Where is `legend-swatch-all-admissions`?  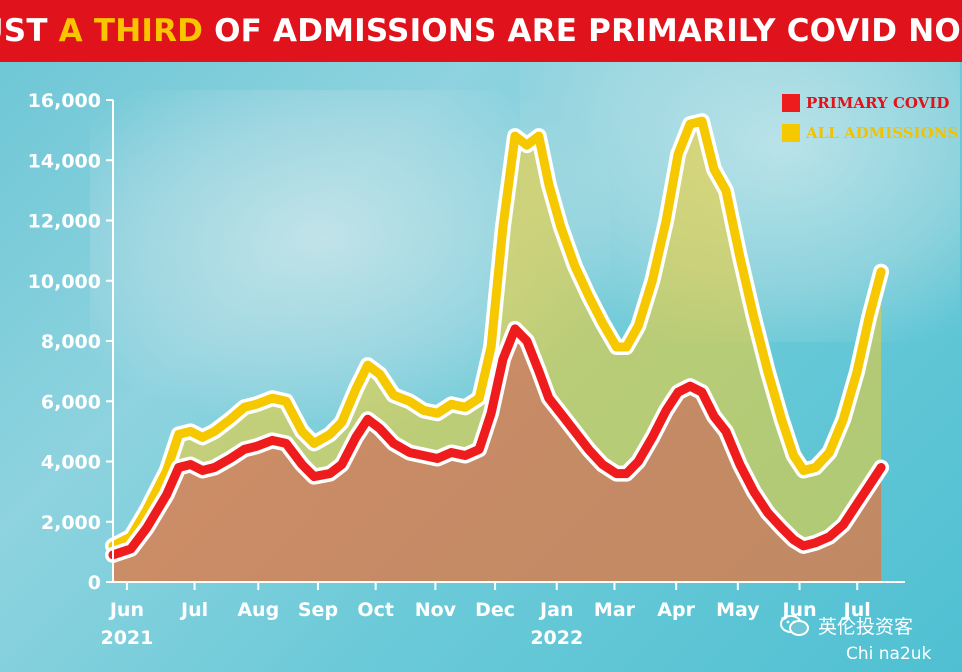
legend-swatch-all-admissions is located at coordinates (791, 133).